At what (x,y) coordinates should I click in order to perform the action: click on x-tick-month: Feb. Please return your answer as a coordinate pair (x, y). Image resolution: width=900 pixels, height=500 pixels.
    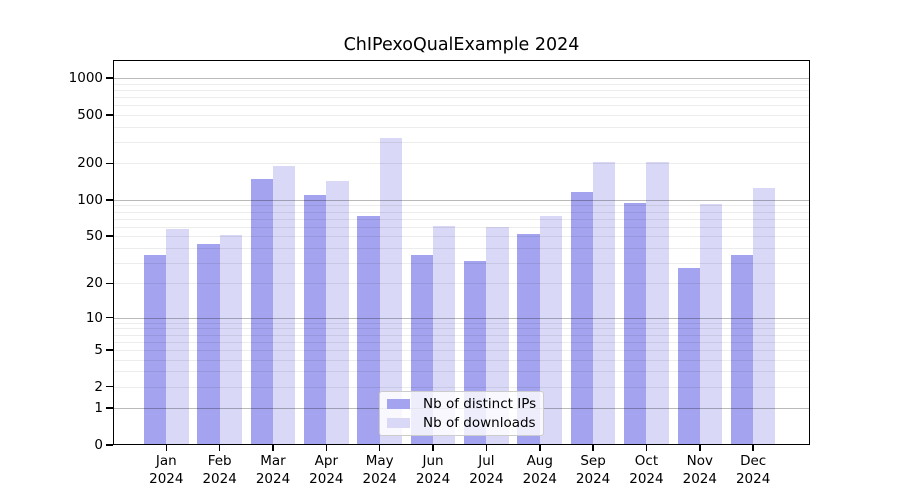
    Looking at the image, I should click on (219, 461).